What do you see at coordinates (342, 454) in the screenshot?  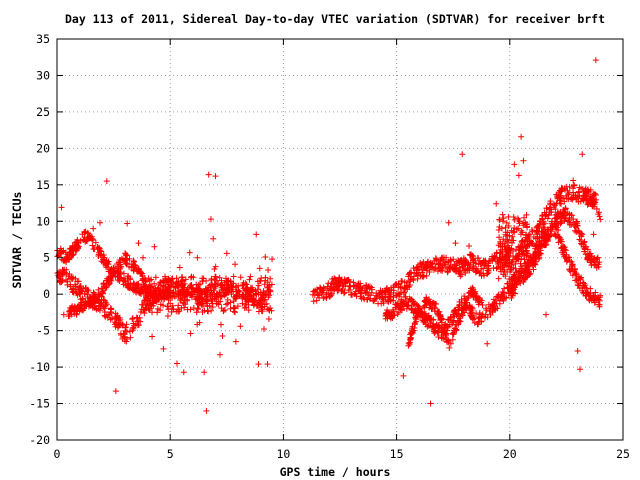 I see `x-tick-labels: 0 5 10 15 20 25` at bounding box center [342, 454].